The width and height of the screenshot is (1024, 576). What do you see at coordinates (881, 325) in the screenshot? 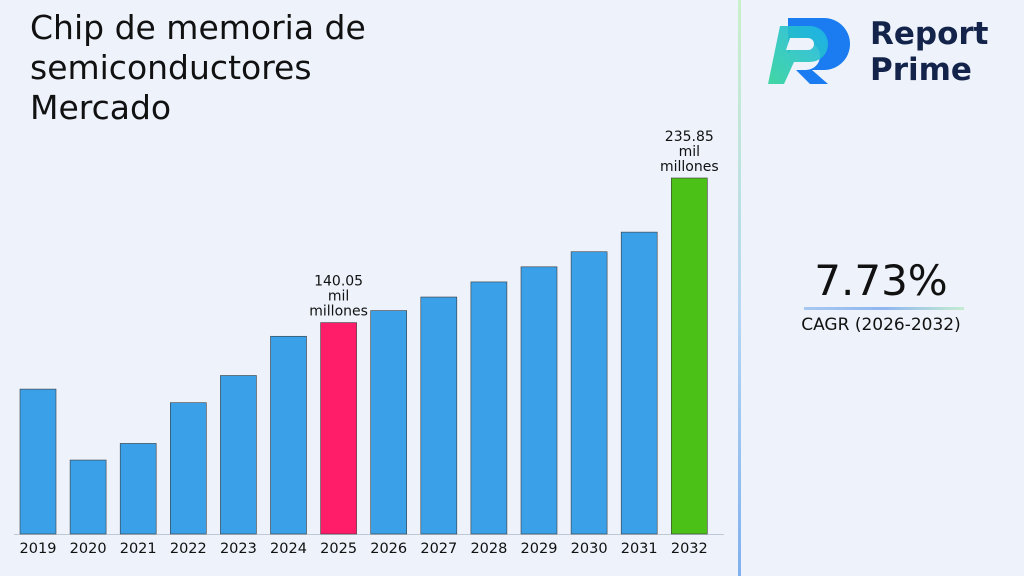
I see `cagr-label: CAGR (2026-2032)` at bounding box center [881, 325].